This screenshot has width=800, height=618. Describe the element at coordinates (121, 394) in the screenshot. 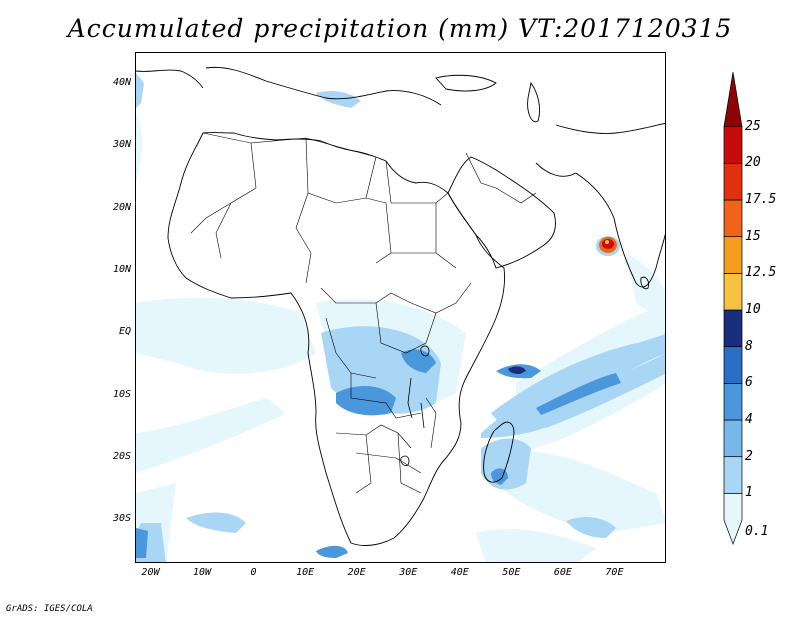

I see `lat-tick-label: 10S` at that location.